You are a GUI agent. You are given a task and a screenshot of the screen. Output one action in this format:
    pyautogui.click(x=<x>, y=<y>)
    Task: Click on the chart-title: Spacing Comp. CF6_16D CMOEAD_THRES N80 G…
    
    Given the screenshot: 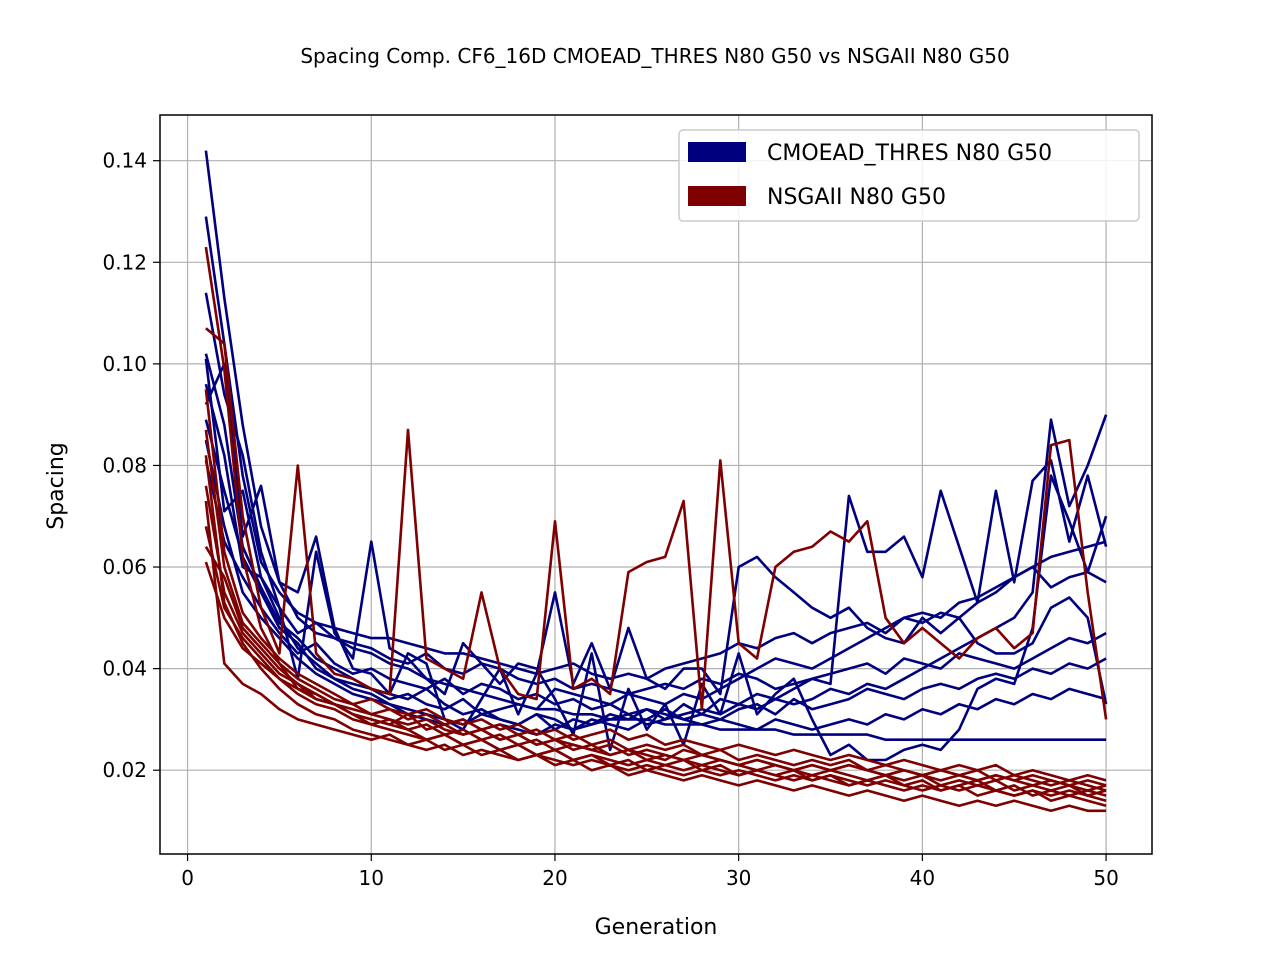 What is the action you would take?
    pyautogui.click(x=654, y=56)
    